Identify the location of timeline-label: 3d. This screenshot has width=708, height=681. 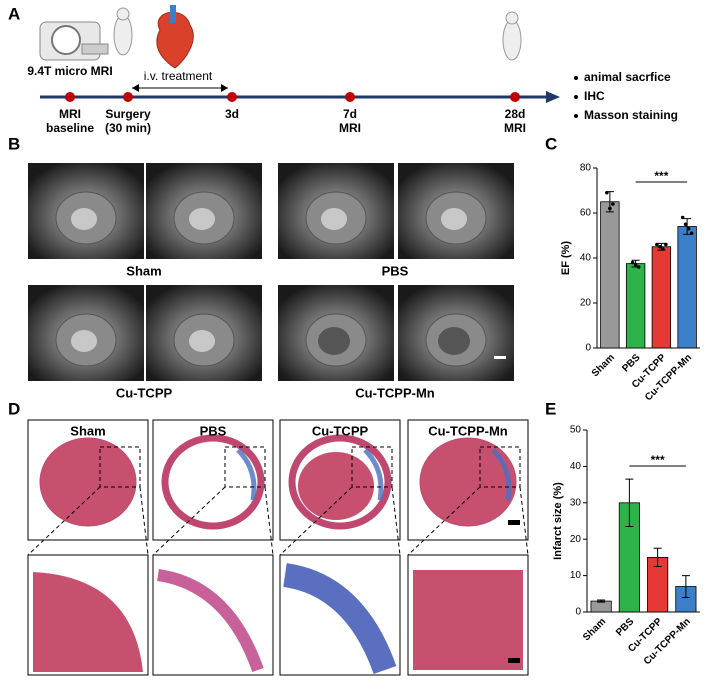
(232, 114).